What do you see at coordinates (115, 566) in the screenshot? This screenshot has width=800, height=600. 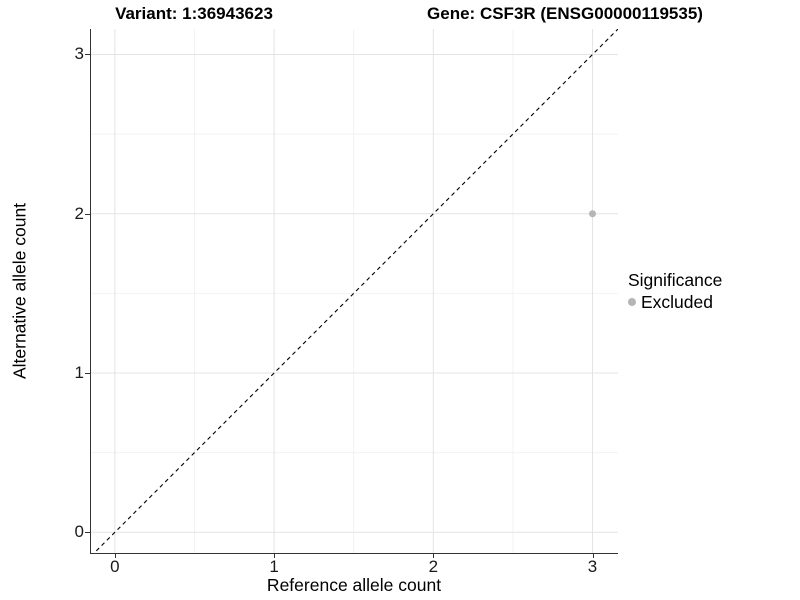 I see `x-tick-label: 0` at bounding box center [115, 566].